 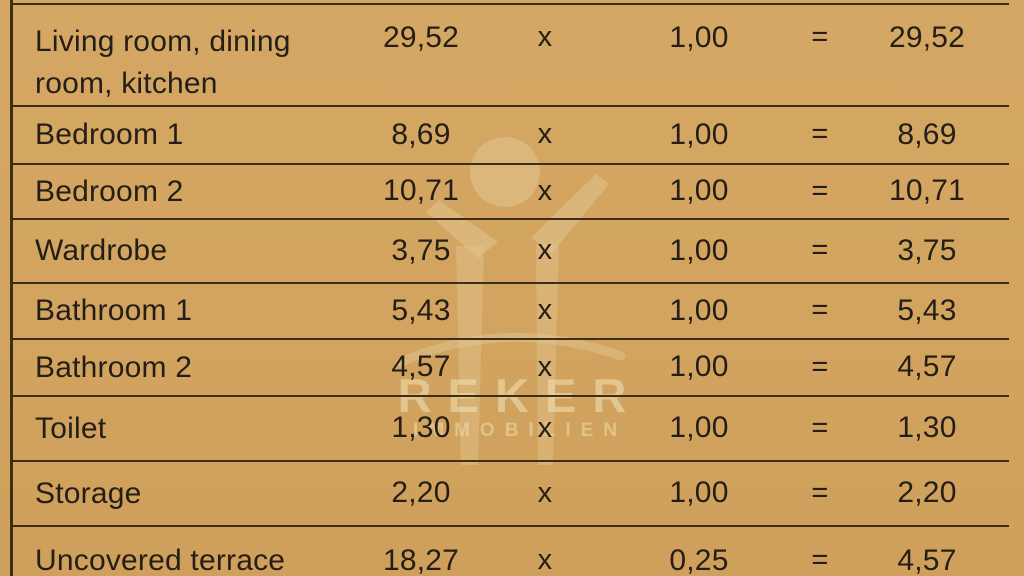 I want to click on table-row: Bathroom 2 4,57 x 1,00 = 4,57, so click(x=510, y=366).